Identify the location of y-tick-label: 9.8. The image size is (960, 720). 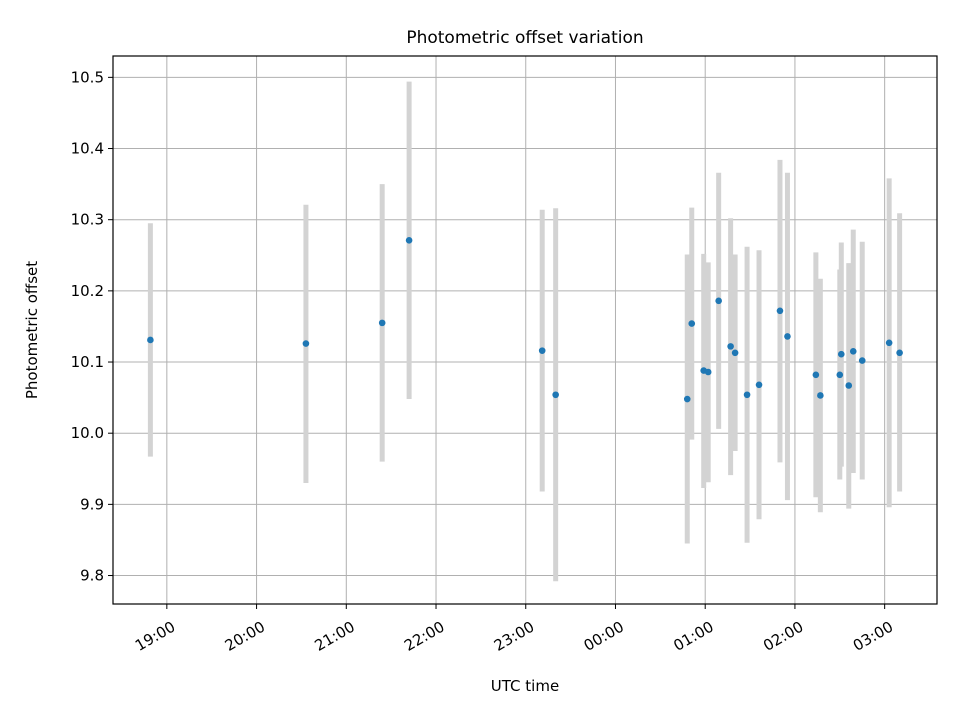
(92, 576).